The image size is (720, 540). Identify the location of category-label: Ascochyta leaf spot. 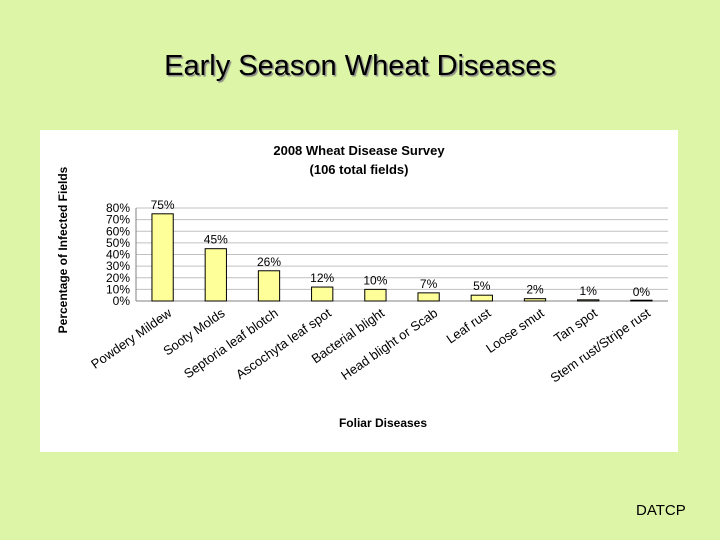
(283, 343).